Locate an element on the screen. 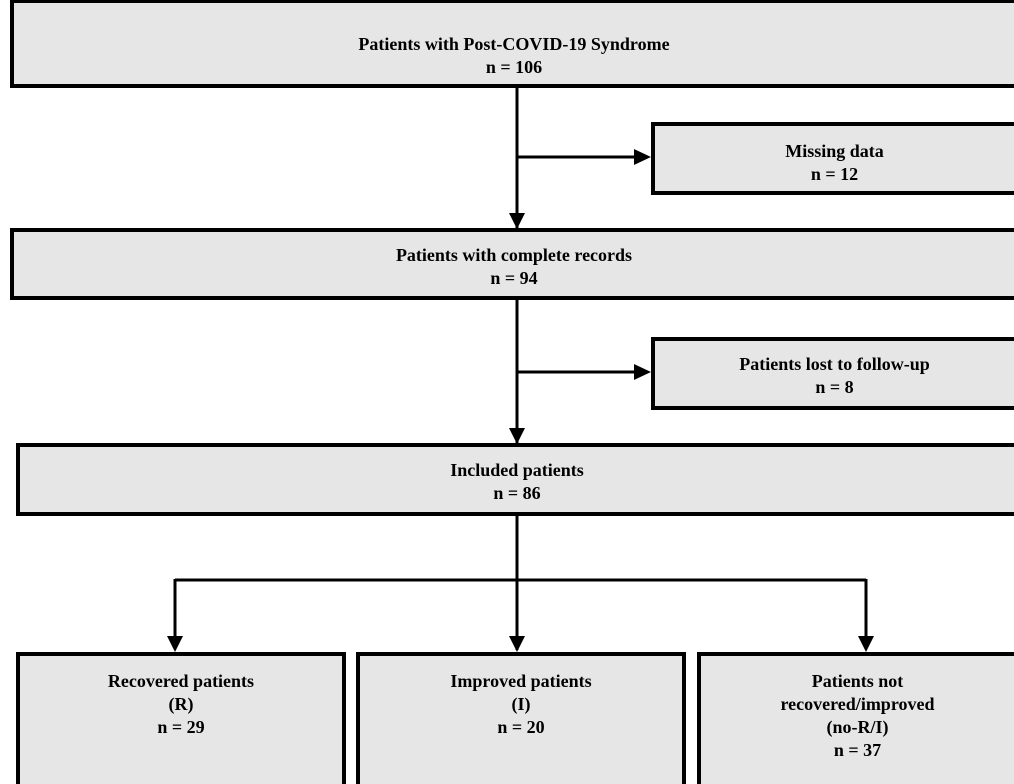 The image size is (1014, 784). box-recovered-title: Recovered patients is located at coordinates (181, 681).